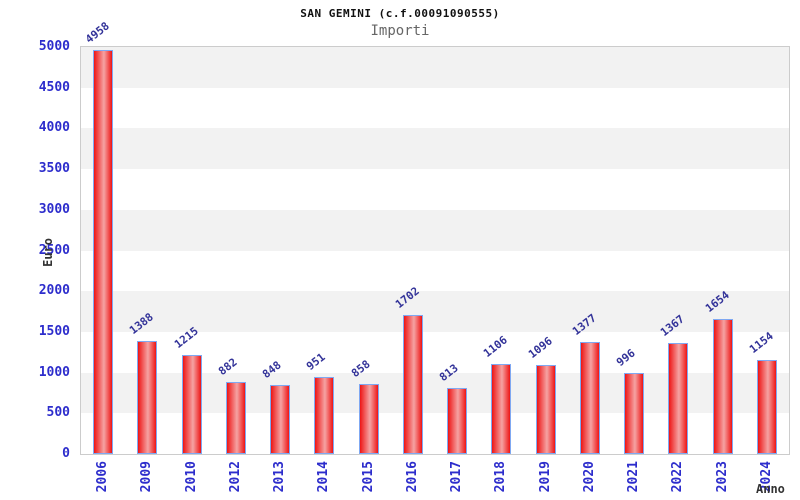 The height and width of the screenshot is (500, 800). I want to click on bar-2014, so click(324, 415).